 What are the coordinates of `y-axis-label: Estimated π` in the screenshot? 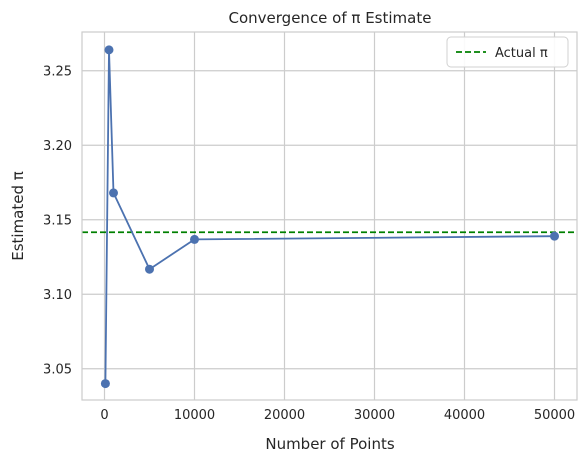 It's located at (18, 216).